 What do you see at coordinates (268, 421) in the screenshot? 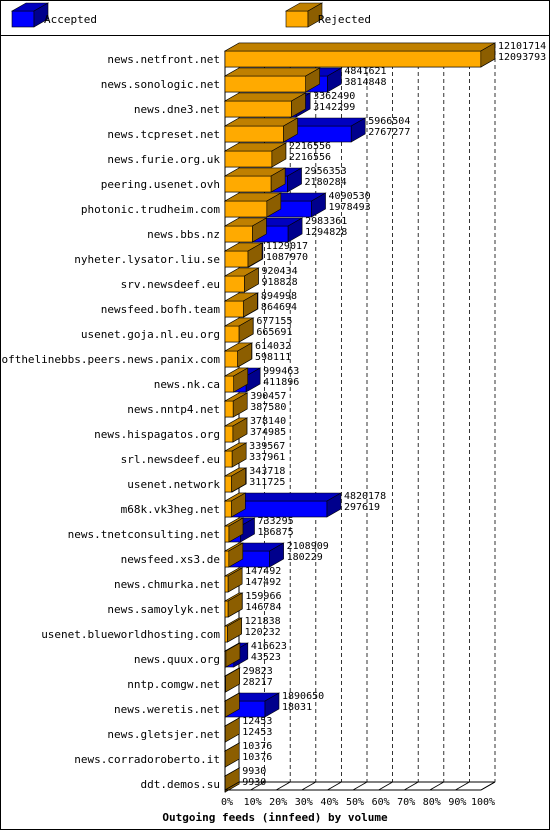
I see `value-label-accepted: 378140` at bounding box center [268, 421].